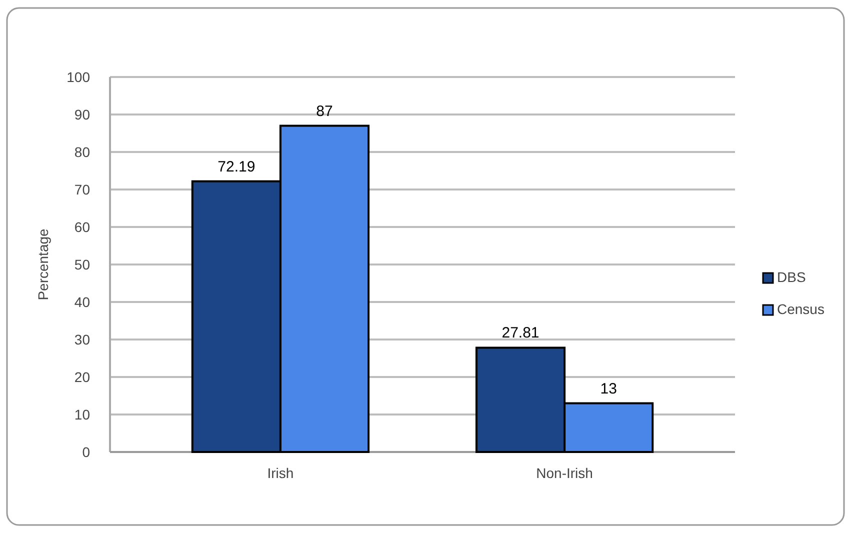 The width and height of the screenshot is (851, 533). I want to click on data-label: 87, so click(324, 111).